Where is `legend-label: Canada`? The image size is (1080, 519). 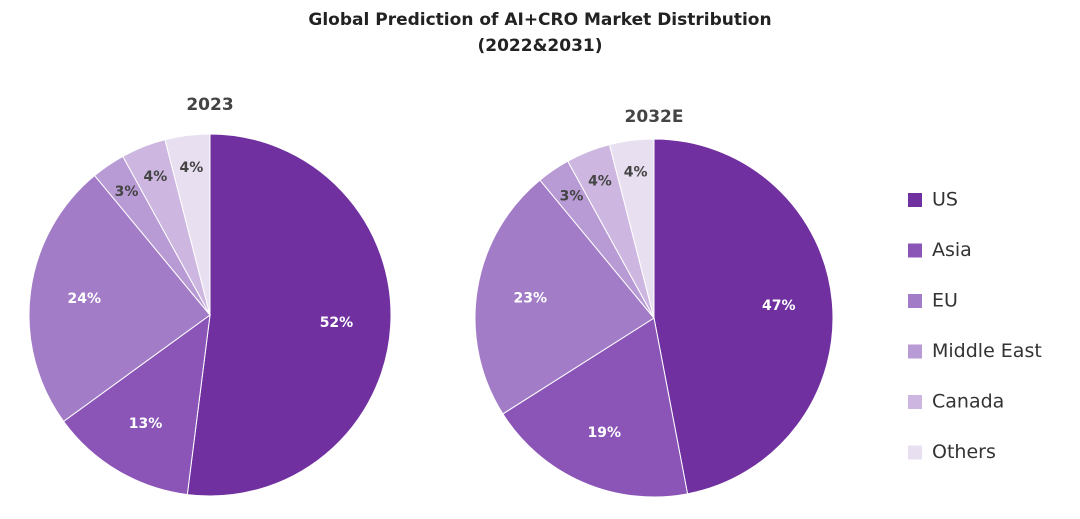 legend-label: Canada is located at coordinates (968, 402).